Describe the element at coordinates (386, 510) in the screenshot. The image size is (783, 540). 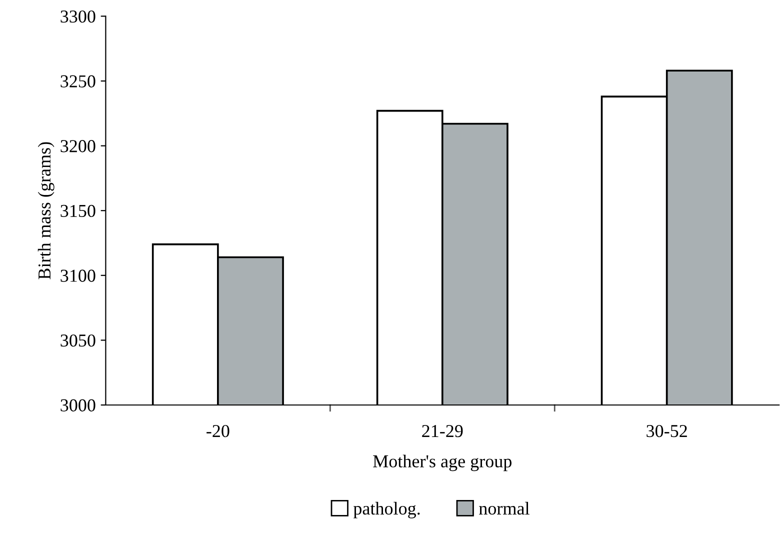
I see `legend-label: patholog.` at that location.